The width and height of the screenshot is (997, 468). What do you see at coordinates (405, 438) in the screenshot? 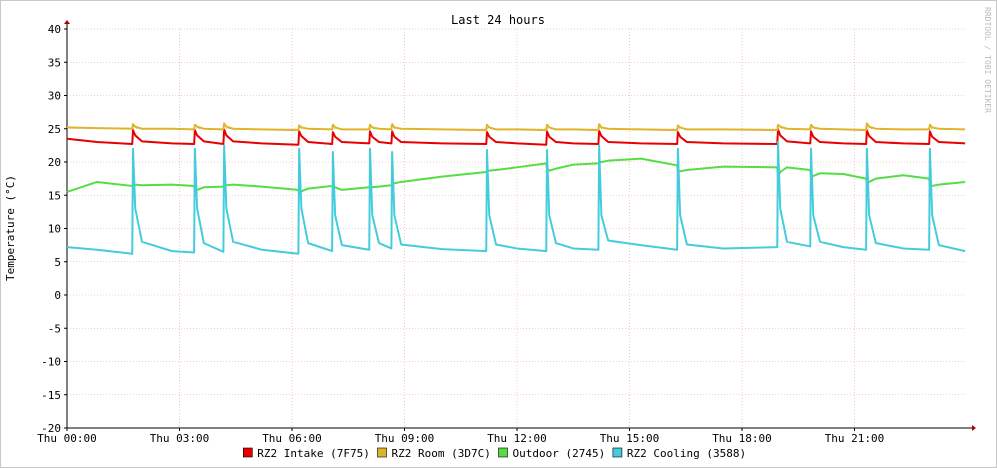
I see `x-tick-label: Thu 09:00` at bounding box center [405, 438].